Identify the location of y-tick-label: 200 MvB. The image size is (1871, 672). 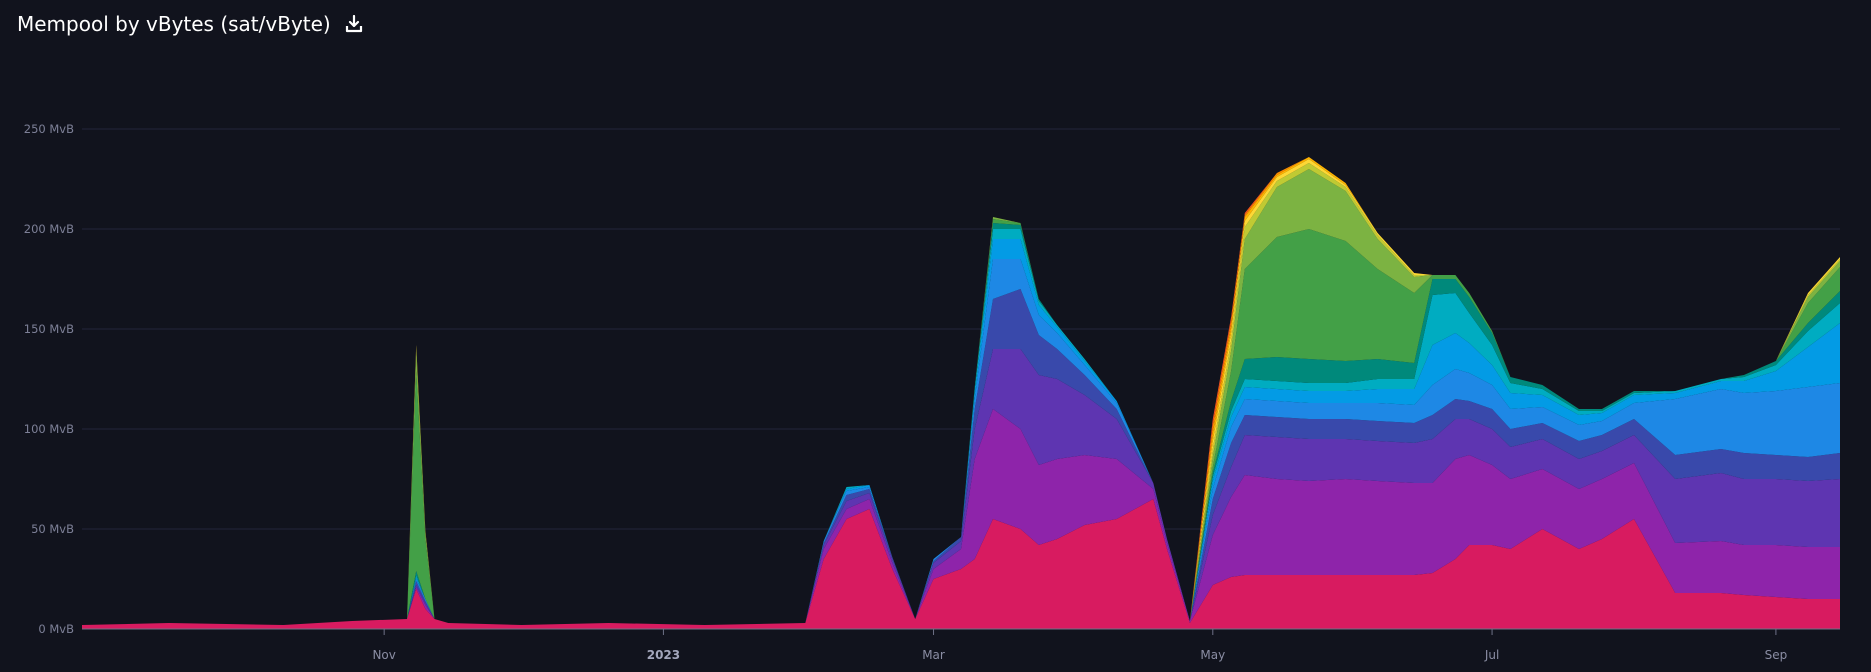
(49, 229).